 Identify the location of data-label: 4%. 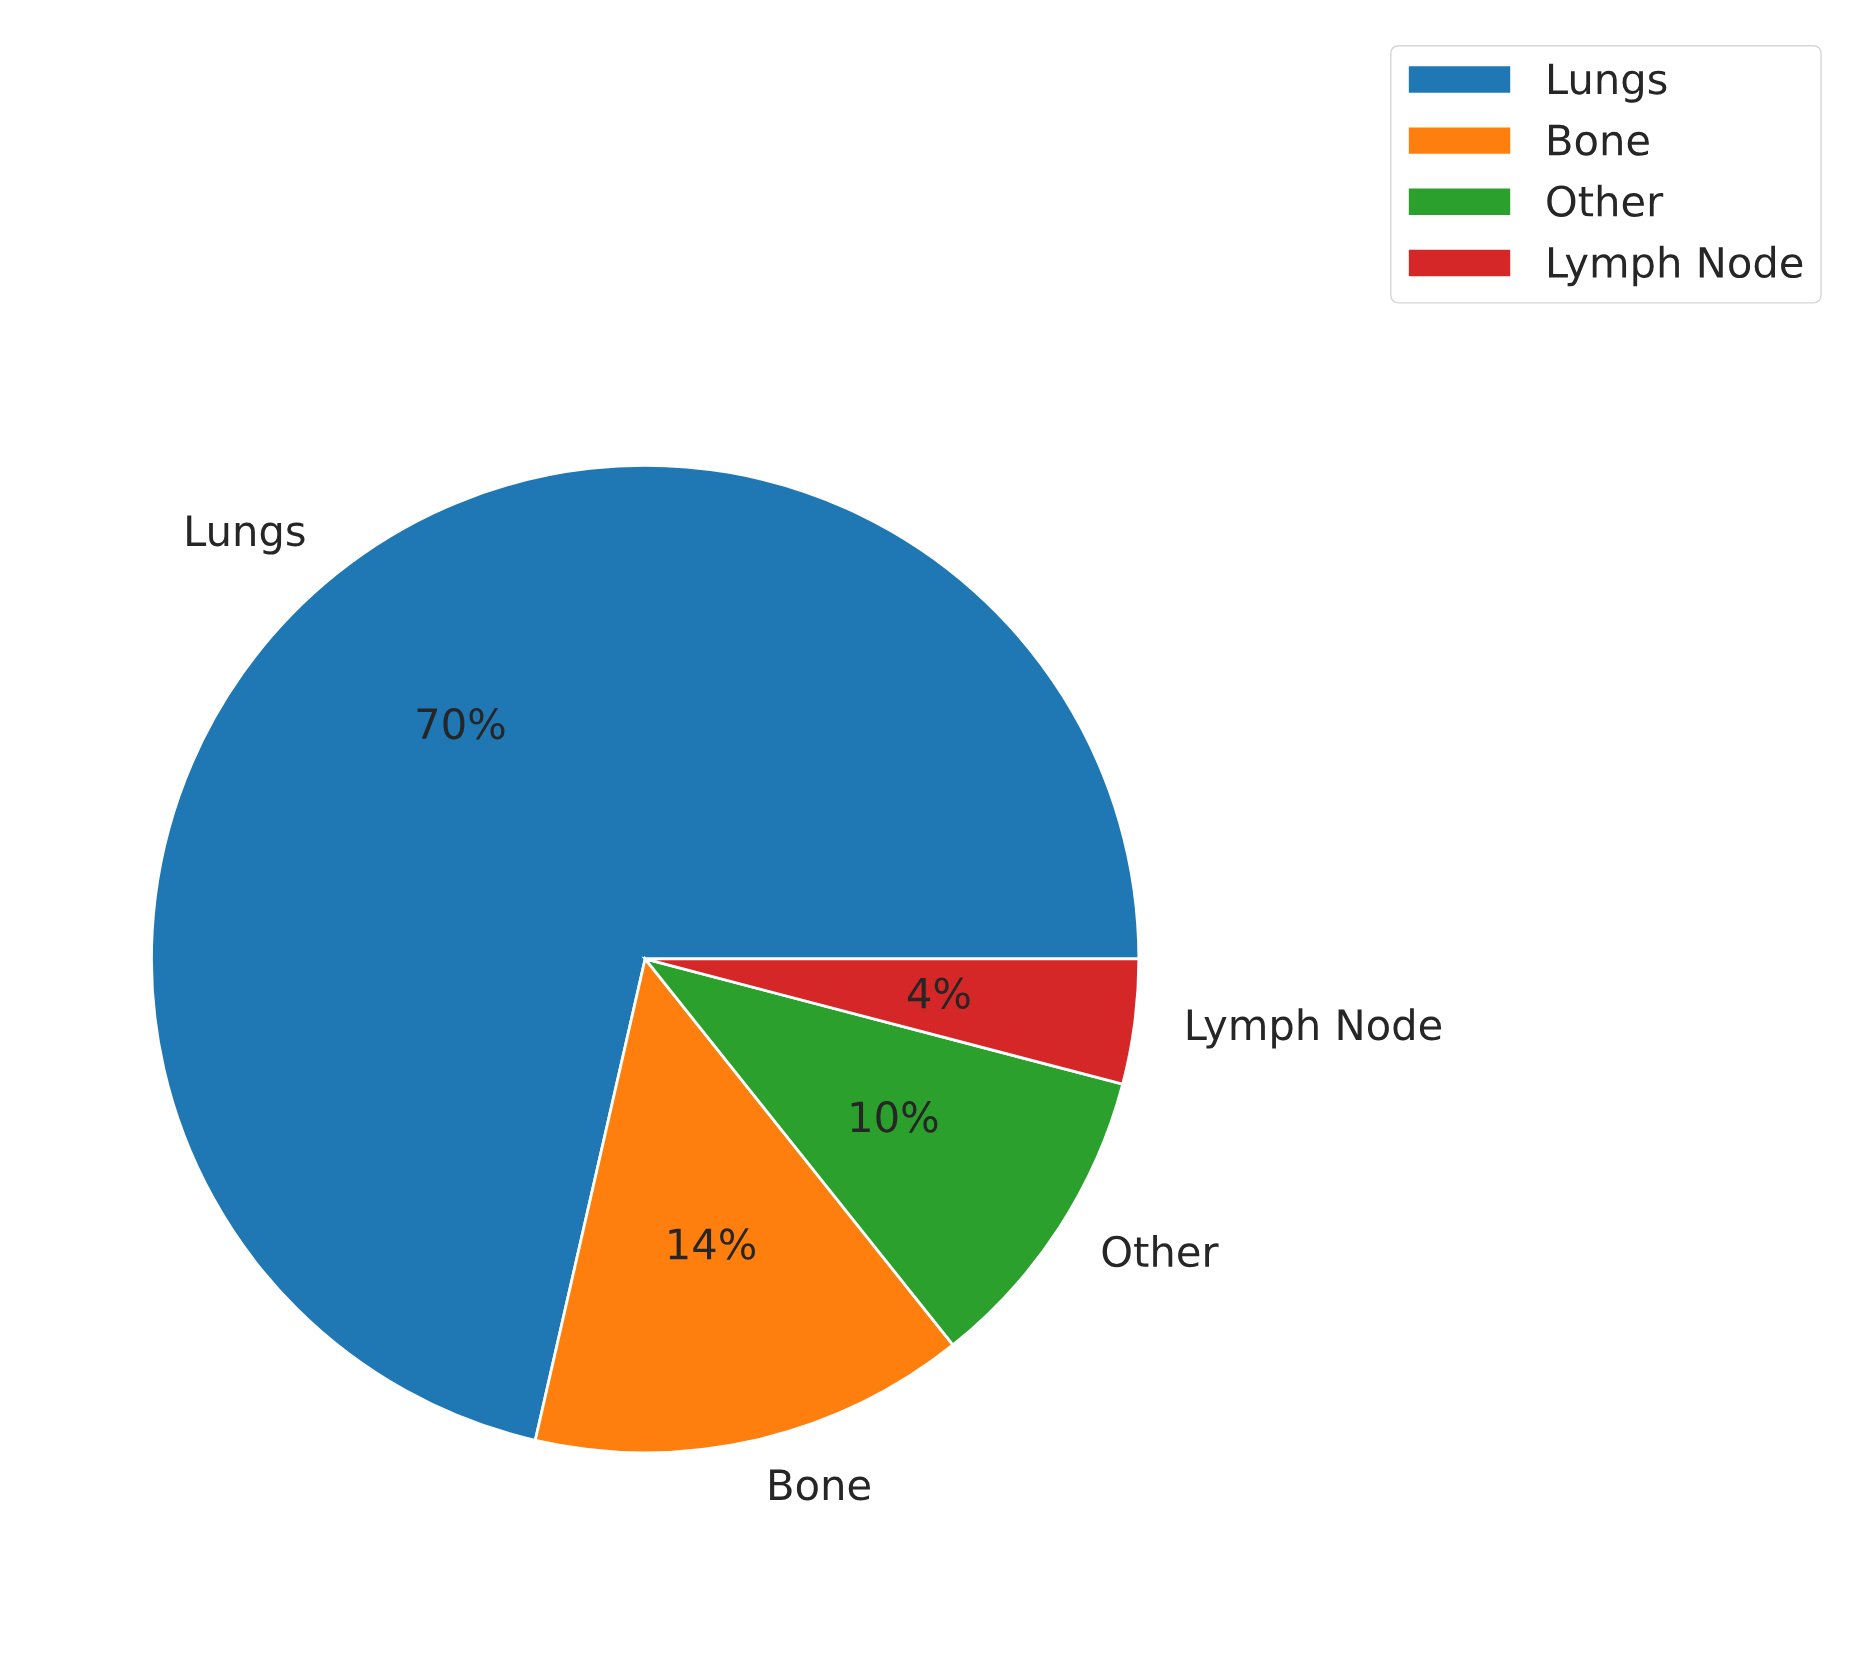
(938, 993).